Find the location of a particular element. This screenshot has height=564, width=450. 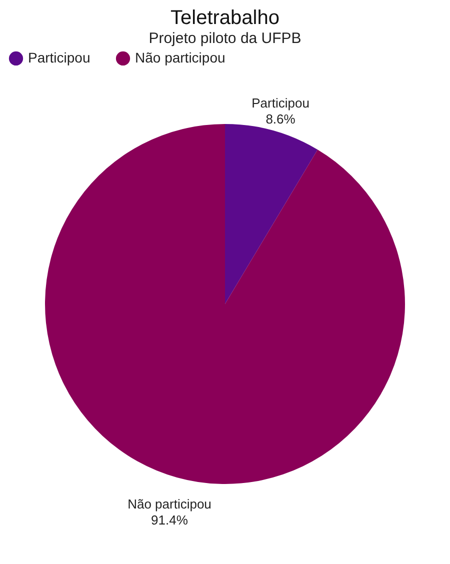

chart-subtitle: Projeto piloto da UFPB is located at coordinates (225, 38).